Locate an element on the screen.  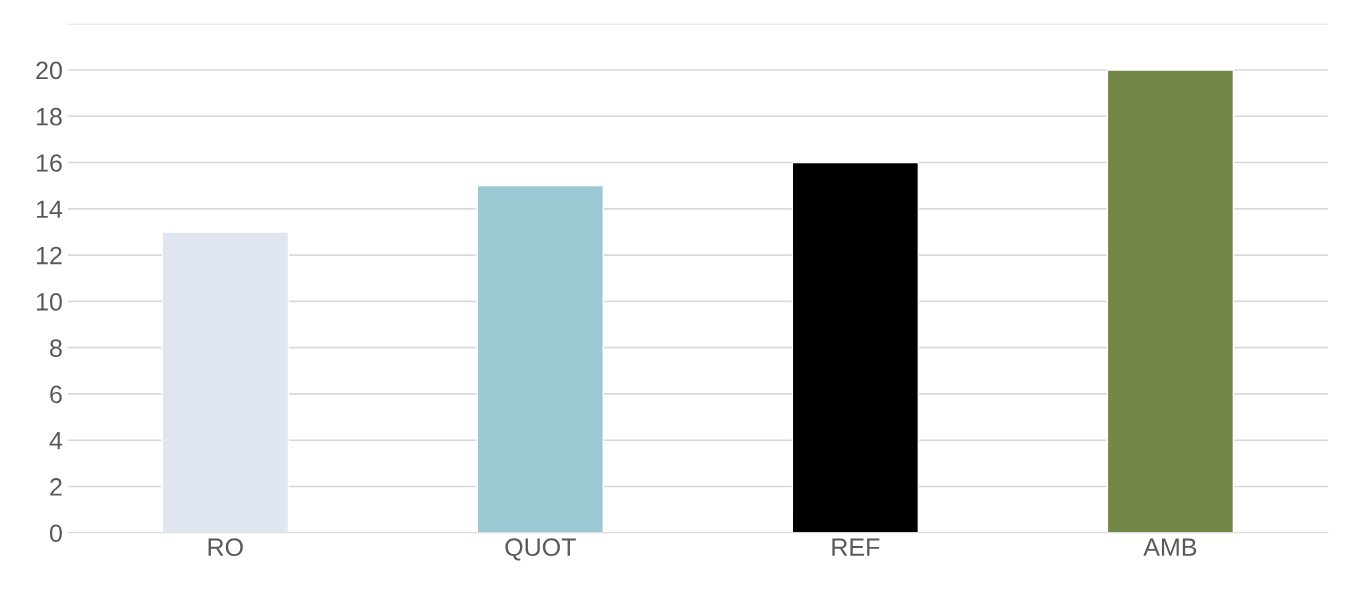
y-tick-label: 0 is located at coordinates (55, 533).